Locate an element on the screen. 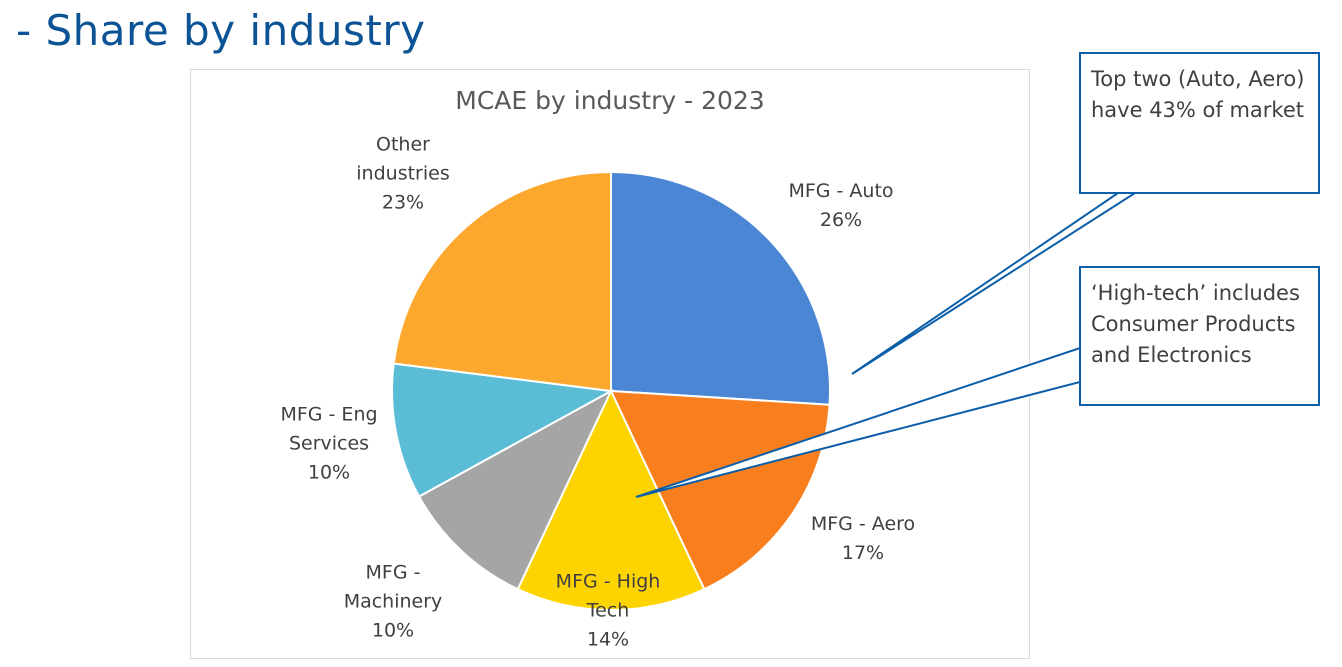 This screenshot has width=1342, height=667. pie-slice-other-industries is located at coordinates (502, 281).